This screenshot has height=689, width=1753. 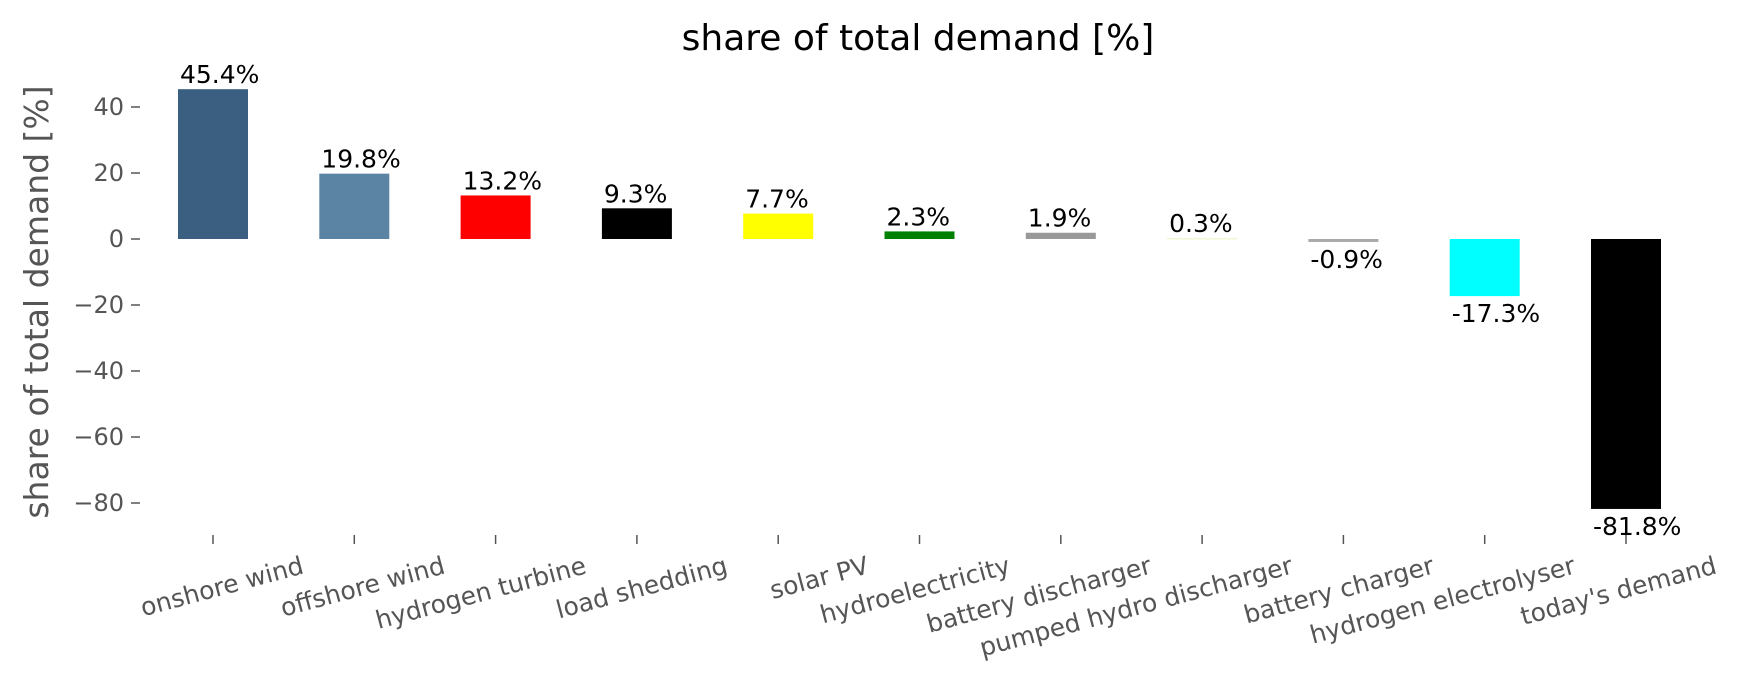 What do you see at coordinates (920, 235) in the screenshot?
I see `bar-hydroelectricity` at bounding box center [920, 235].